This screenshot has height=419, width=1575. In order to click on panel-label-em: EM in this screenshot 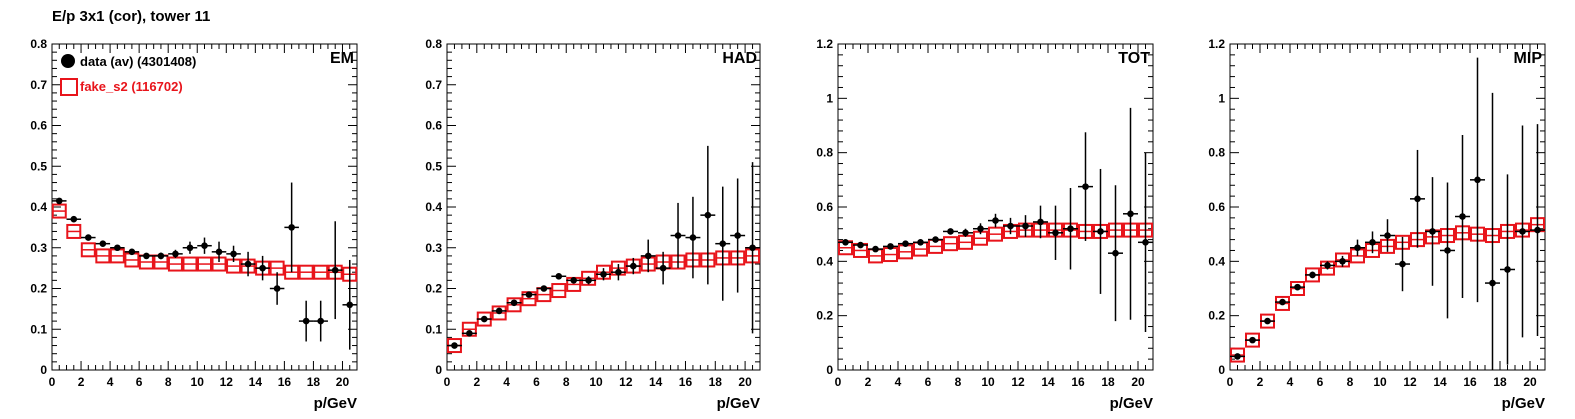, I will do `click(342, 58)`.